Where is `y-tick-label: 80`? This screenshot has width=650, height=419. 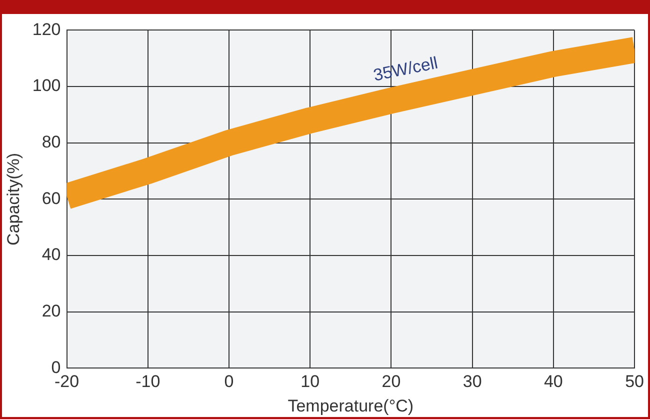
y-tick-label: 80 is located at coordinates (51, 142).